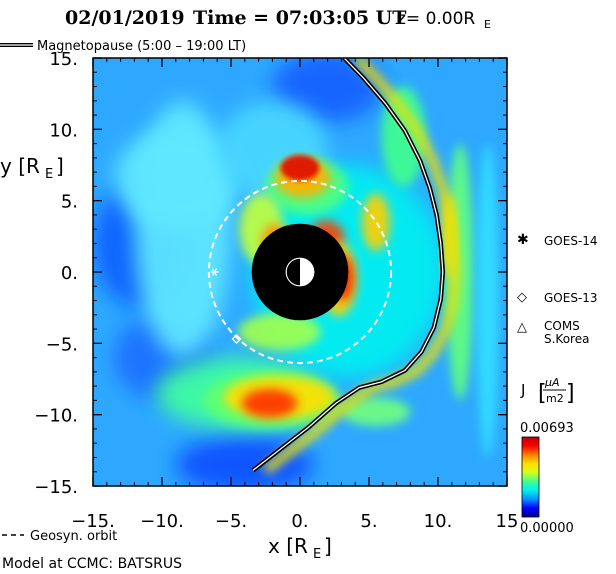 This screenshot has width=616, height=574. Describe the element at coordinates (547, 456) in the screenshot. I see `colorbar: J μA m2 [ ] 0.00693 0.00000` at that location.